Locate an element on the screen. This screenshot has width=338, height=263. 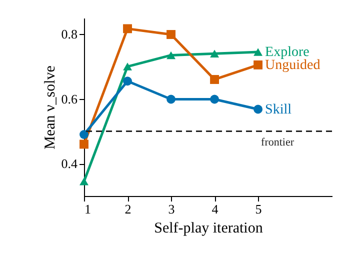
x-tick-label: 5 is located at coordinates (258, 209).